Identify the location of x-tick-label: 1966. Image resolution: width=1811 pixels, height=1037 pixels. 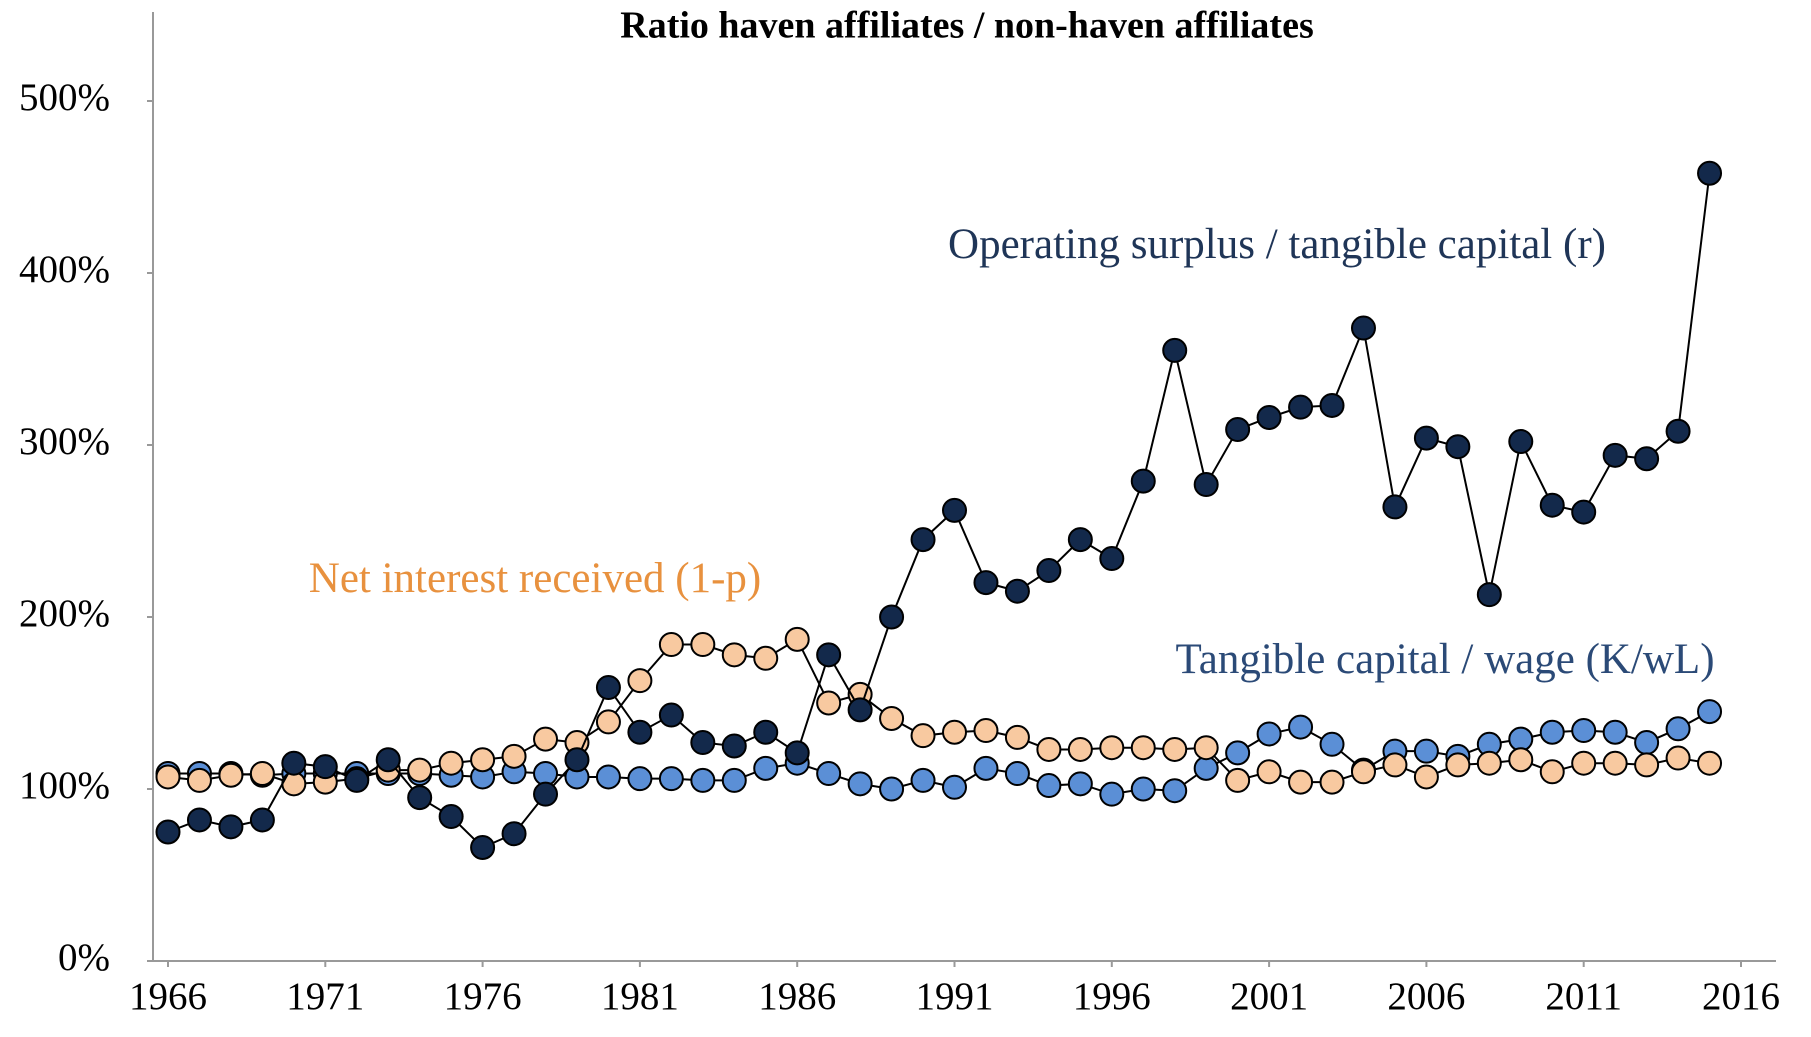
(168, 996).